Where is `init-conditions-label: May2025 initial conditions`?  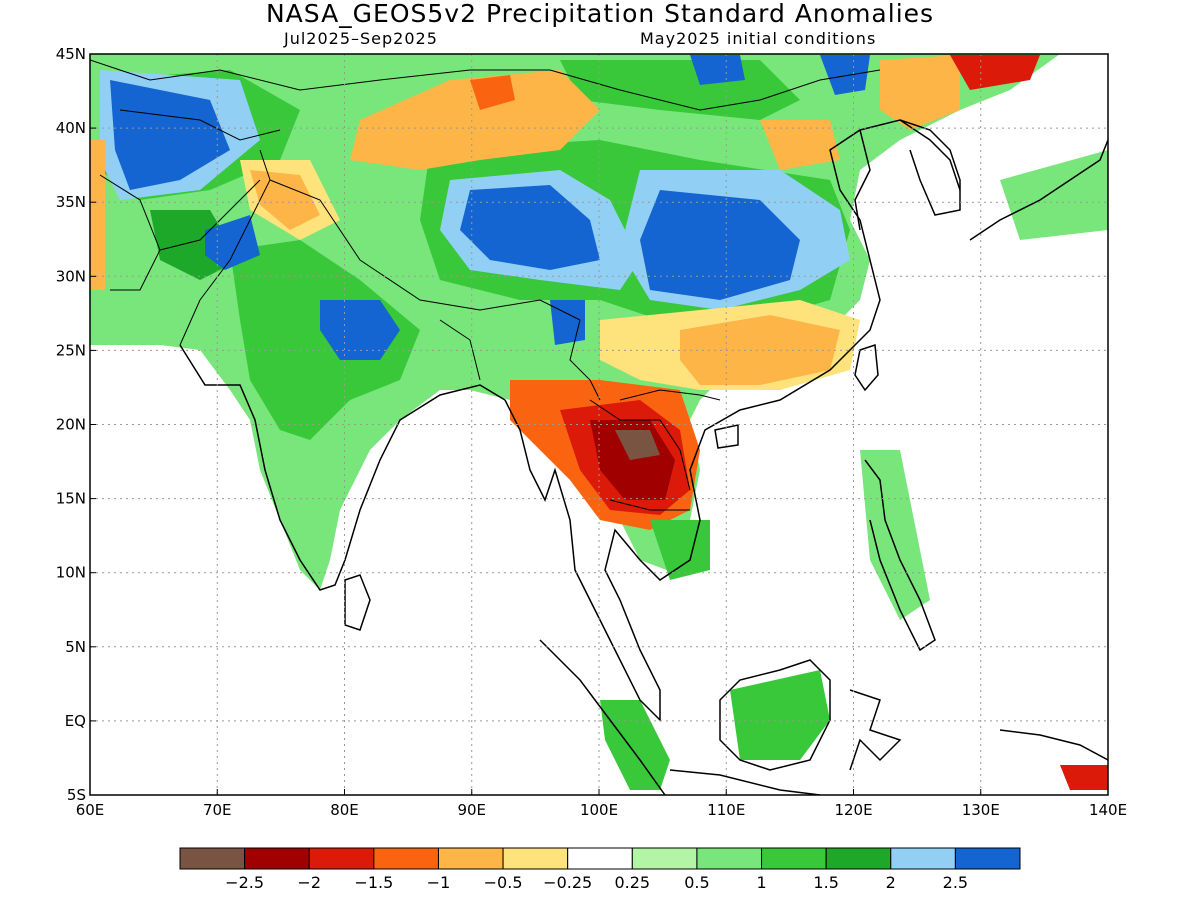
init-conditions-label: May2025 initial conditions is located at coordinates (758, 38).